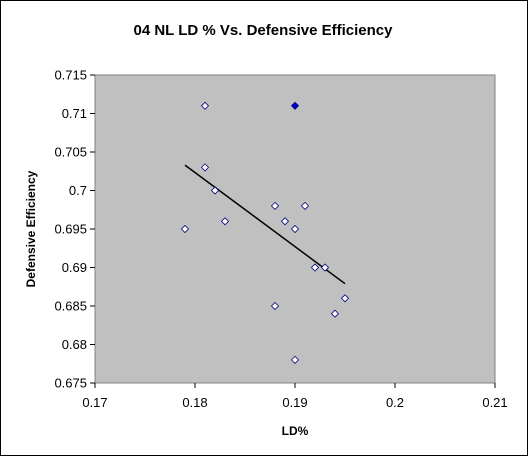 The width and height of the screenshot is (528, 457). I want to click on y-tick-label: 0.68, so click(74, 344).